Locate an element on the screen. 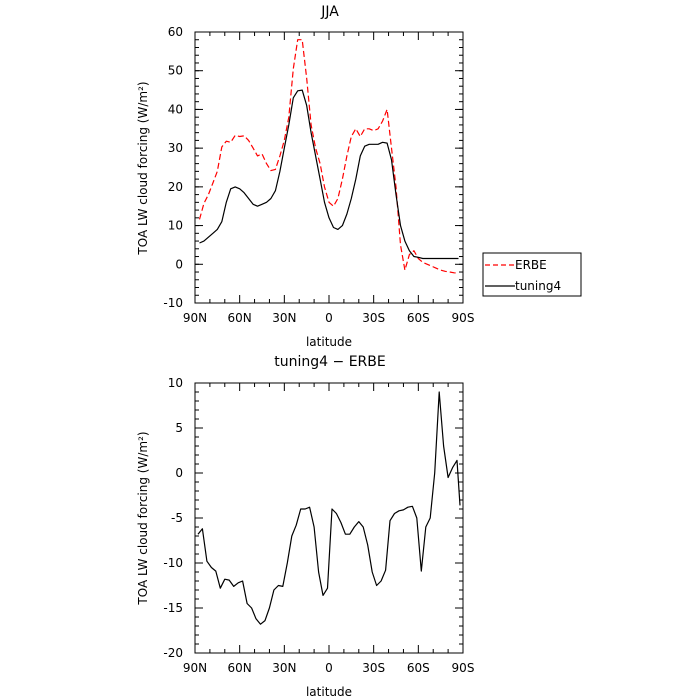 Image resolution: width=700 pixels, height=700 pixels. series-top is located at coordinates (328, 156).